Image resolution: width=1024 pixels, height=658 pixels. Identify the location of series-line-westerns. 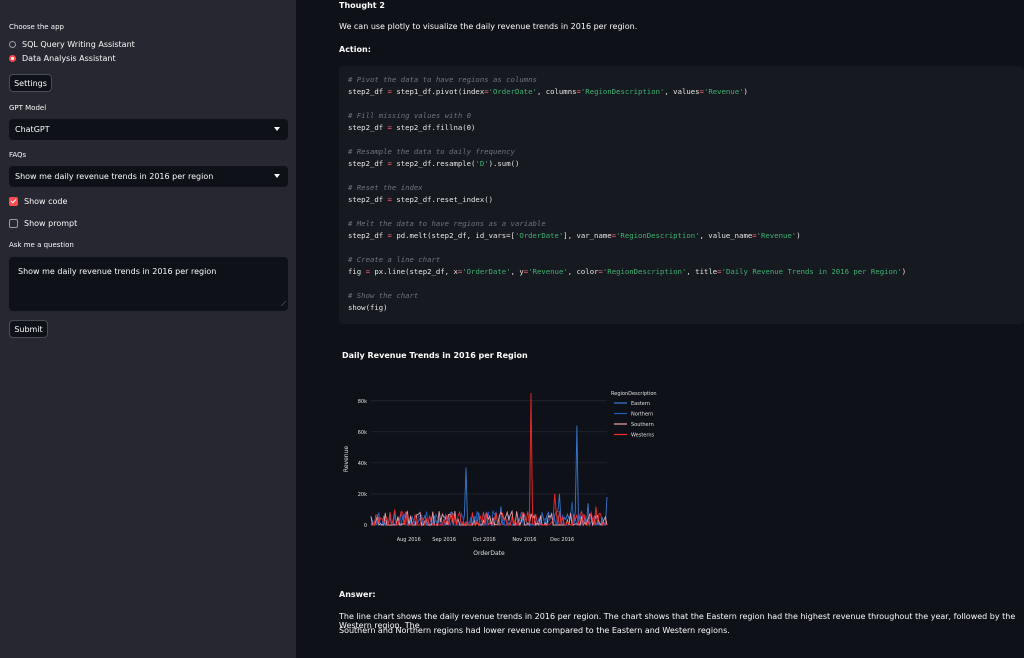
(489, 459).